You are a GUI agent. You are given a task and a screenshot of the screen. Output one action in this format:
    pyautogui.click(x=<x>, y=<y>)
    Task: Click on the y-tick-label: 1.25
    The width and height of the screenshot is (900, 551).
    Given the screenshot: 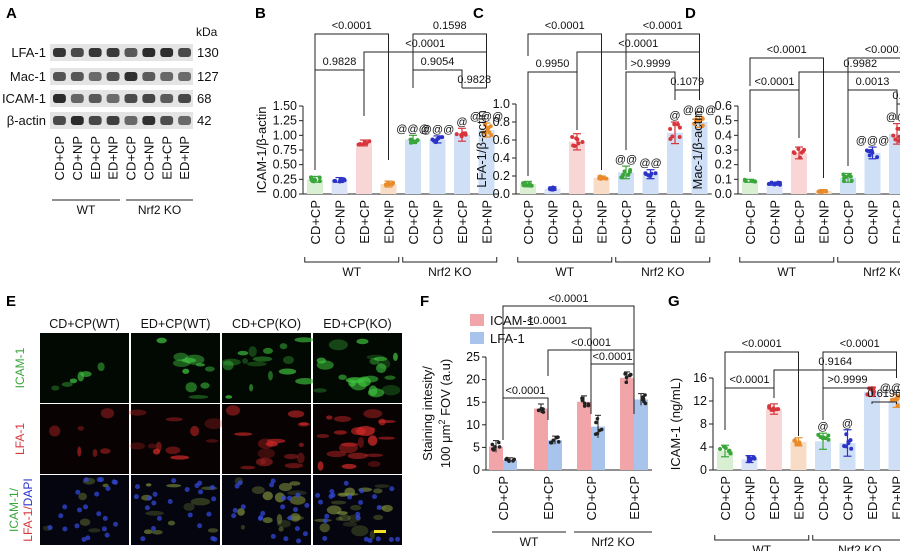 What is the action you would take?
    pyautogui.click(x=285, y=121)
    